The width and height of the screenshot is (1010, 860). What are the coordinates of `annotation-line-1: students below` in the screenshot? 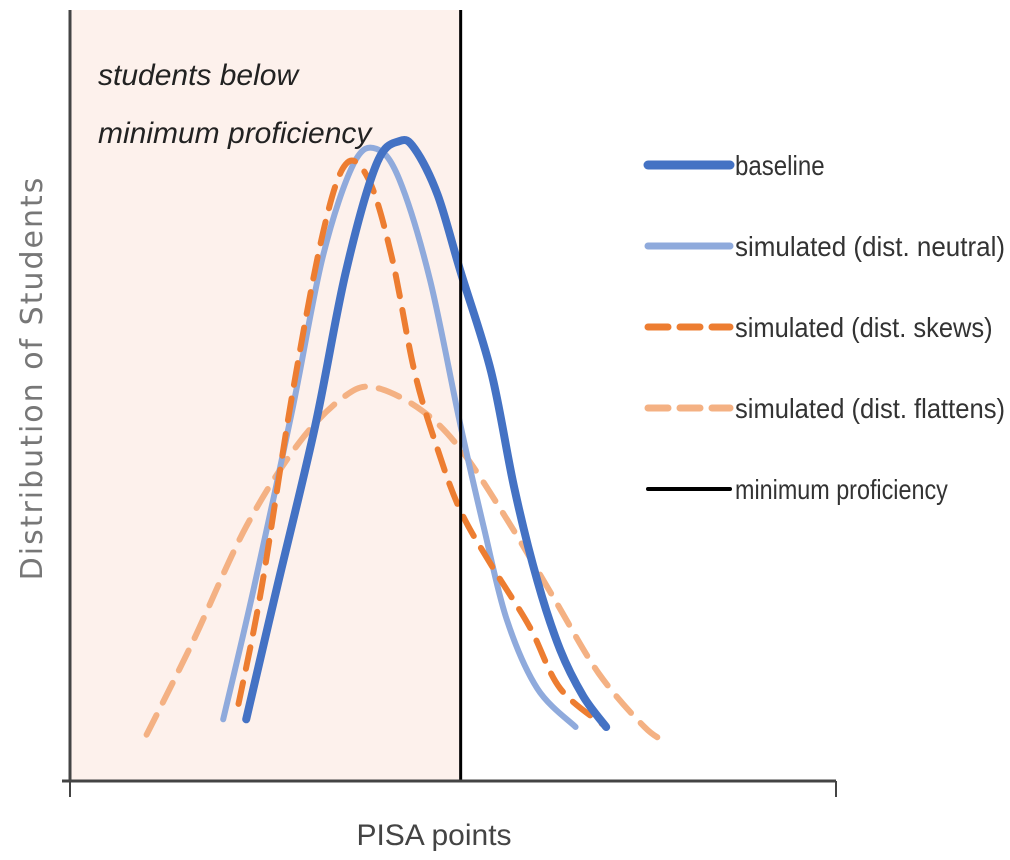 It's located at (199, 75).